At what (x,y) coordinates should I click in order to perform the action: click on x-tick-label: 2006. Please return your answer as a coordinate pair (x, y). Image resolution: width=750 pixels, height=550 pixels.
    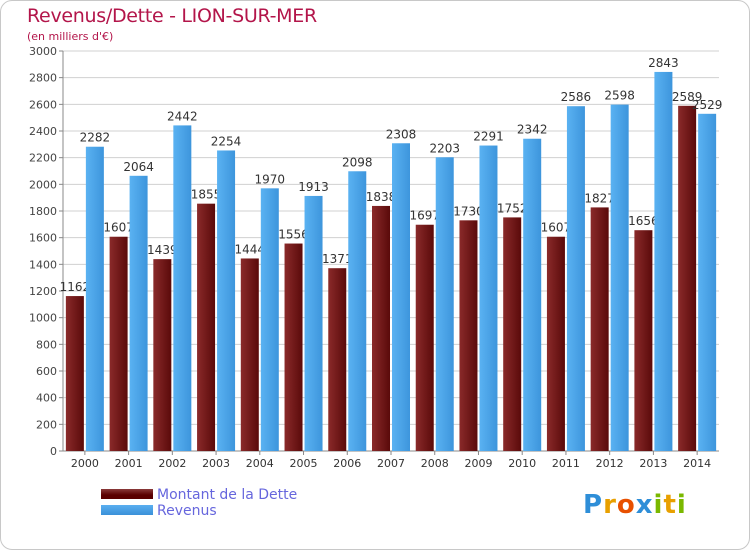
    Looking at the image, I should click on (347, 463).